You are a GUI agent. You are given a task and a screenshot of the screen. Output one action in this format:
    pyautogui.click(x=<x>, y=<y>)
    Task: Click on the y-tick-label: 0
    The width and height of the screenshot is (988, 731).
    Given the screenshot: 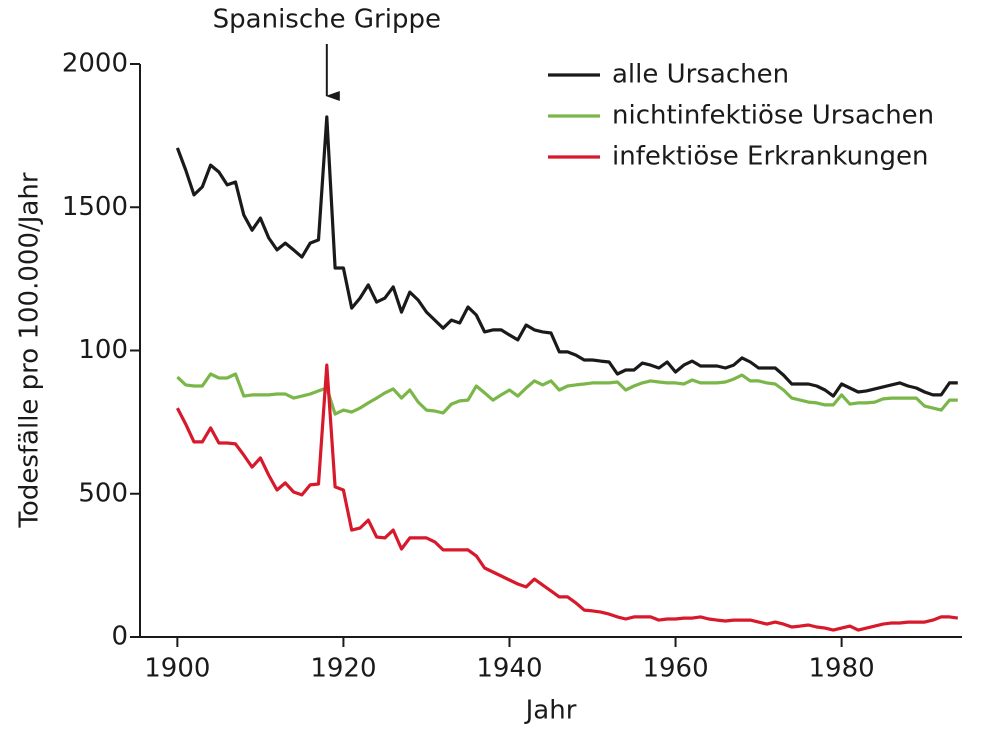 What is the action you would take?
    pyautogui.click(x=119, y=637)
    